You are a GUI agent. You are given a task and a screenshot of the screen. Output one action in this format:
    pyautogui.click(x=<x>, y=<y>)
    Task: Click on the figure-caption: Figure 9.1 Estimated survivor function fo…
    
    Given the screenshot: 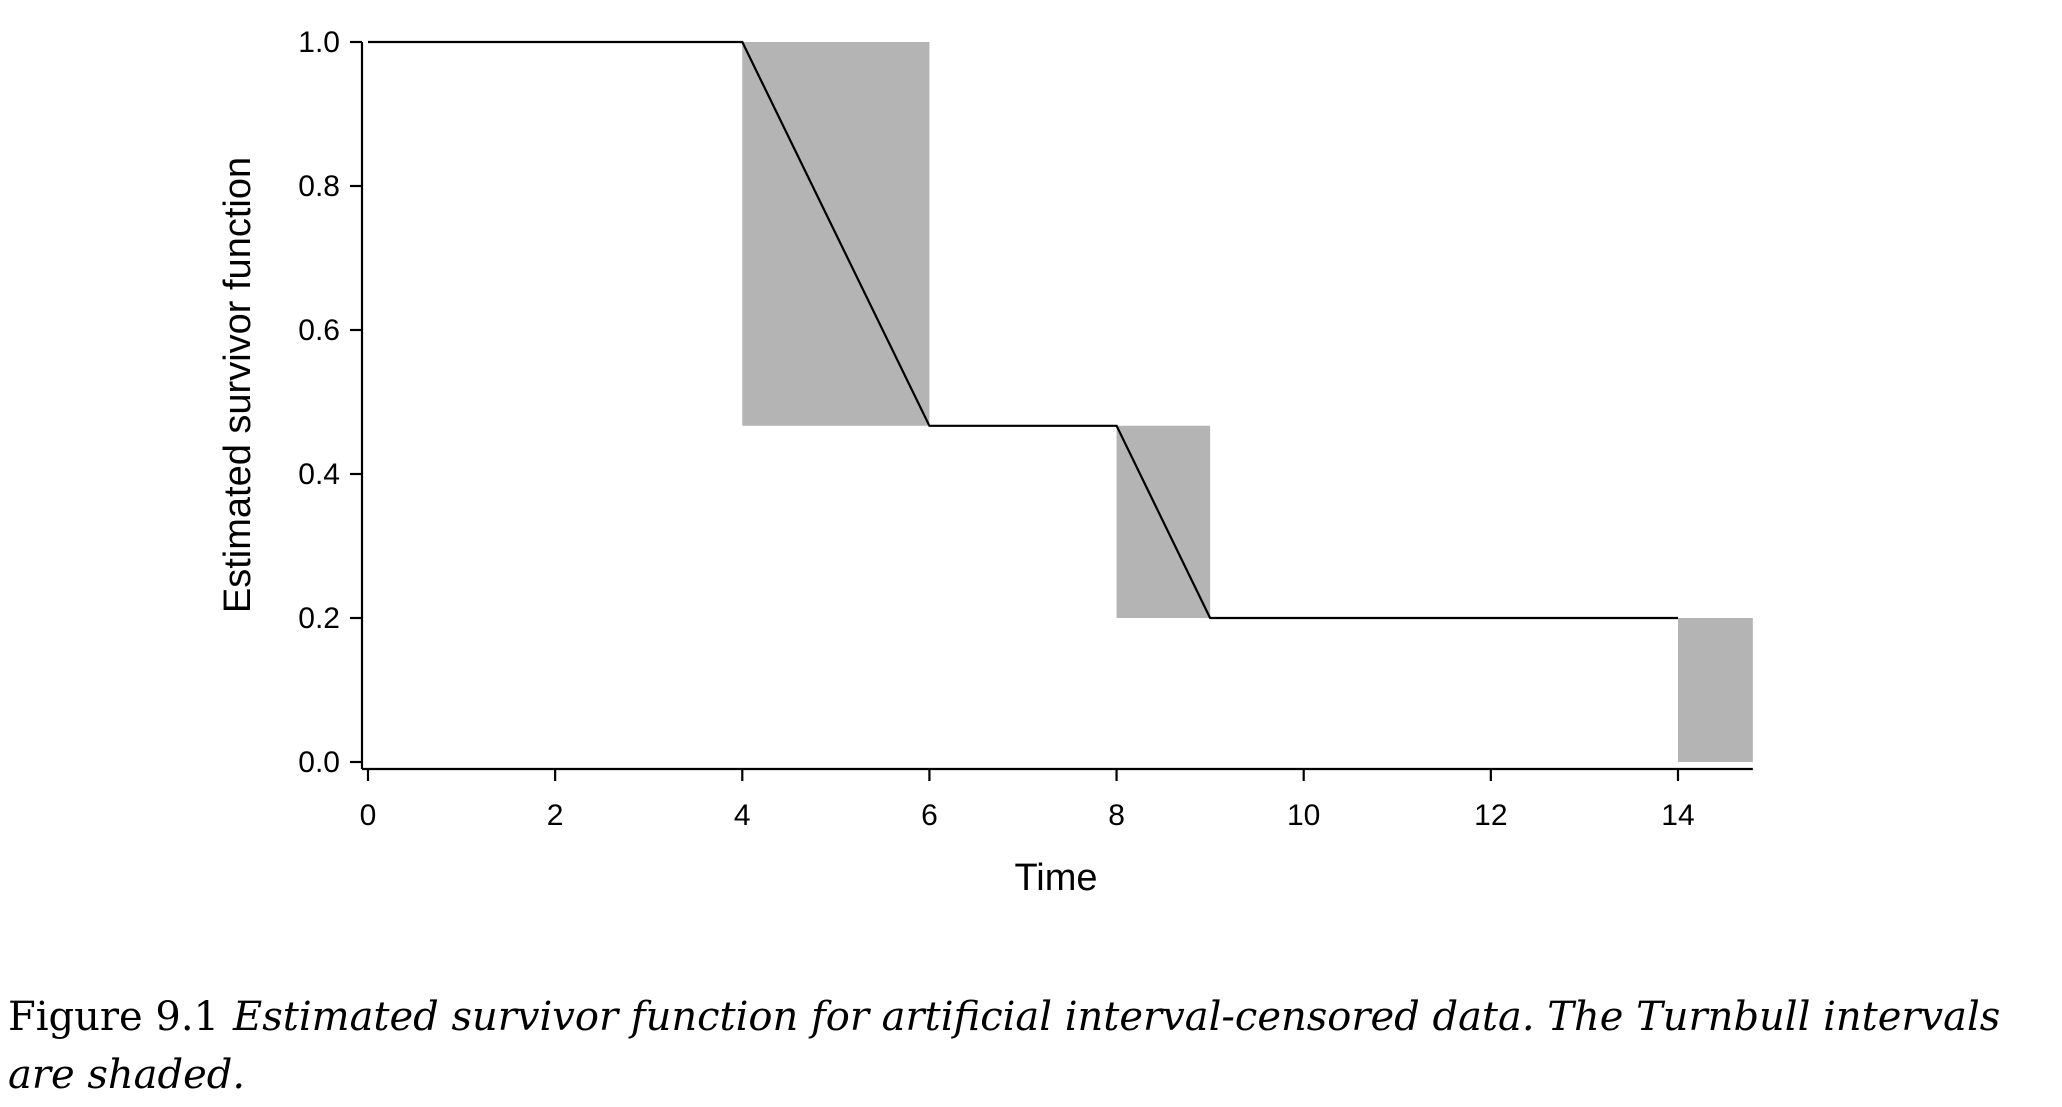 What is the action you would take?
    pyautogui.click(x=1033, y=1046)
    